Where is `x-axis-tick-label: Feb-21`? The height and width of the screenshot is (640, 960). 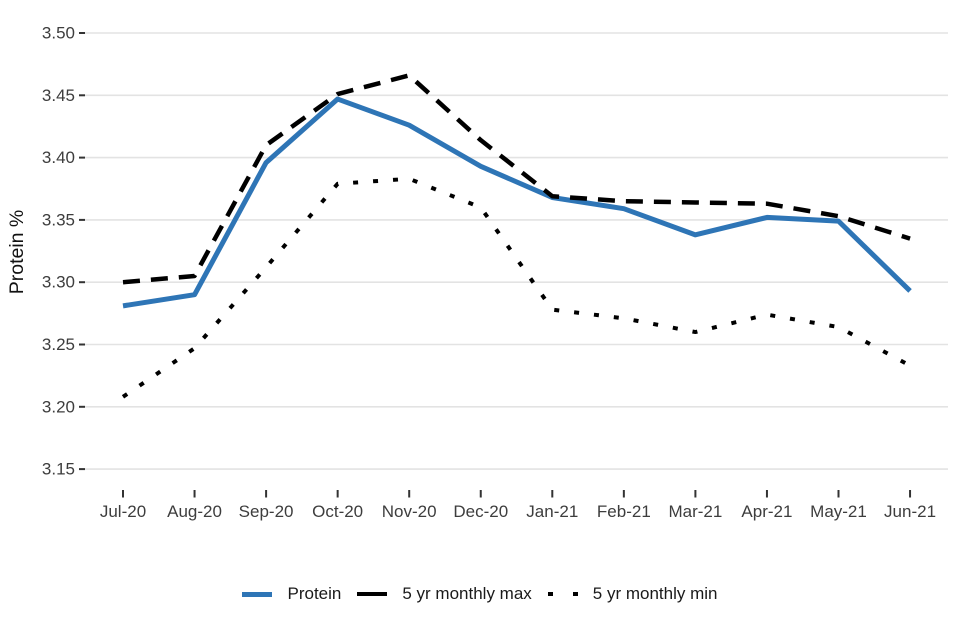
x-axis-tick-label: Feb-21 is located at coordinates (624, 511).